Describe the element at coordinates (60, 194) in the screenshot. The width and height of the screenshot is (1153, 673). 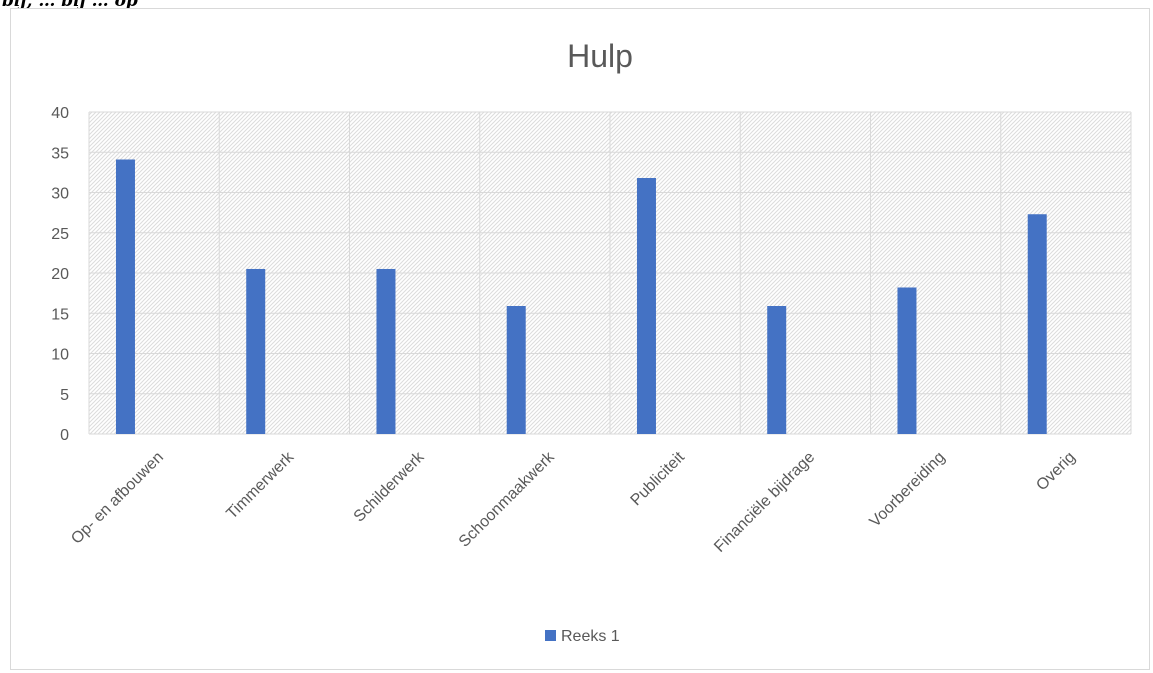
I see `y-tick-label: 30` at that location.